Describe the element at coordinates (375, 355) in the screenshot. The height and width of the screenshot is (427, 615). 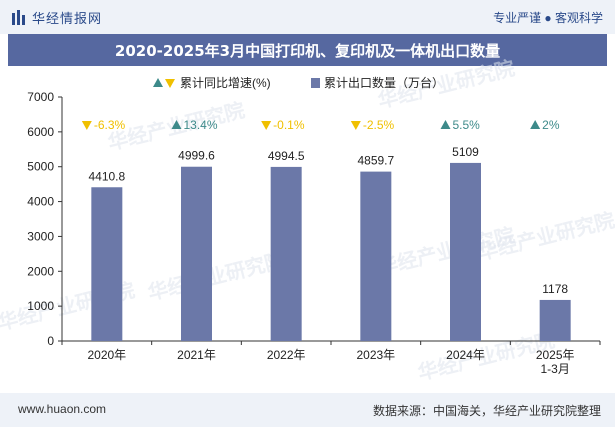
I see `x-tick-label: 2023年` at that location.